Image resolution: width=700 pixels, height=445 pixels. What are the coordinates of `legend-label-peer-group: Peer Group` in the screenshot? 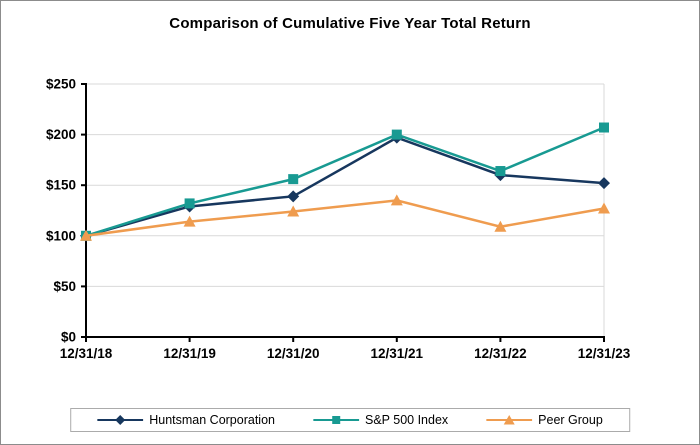 It's located at (570, 420).